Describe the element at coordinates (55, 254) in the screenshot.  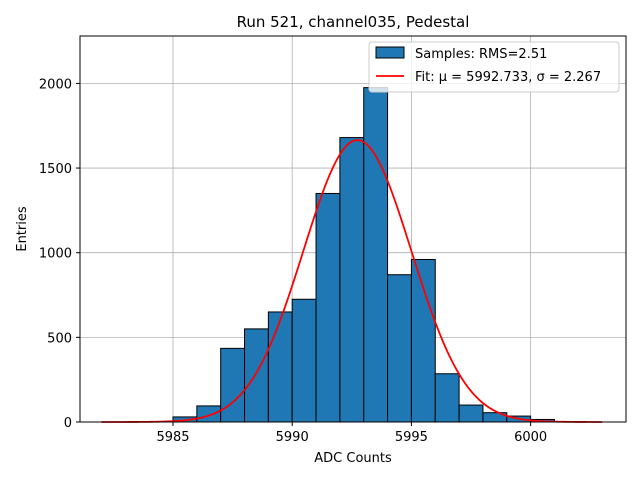
I see `y-tick-label: 1000` at that location.